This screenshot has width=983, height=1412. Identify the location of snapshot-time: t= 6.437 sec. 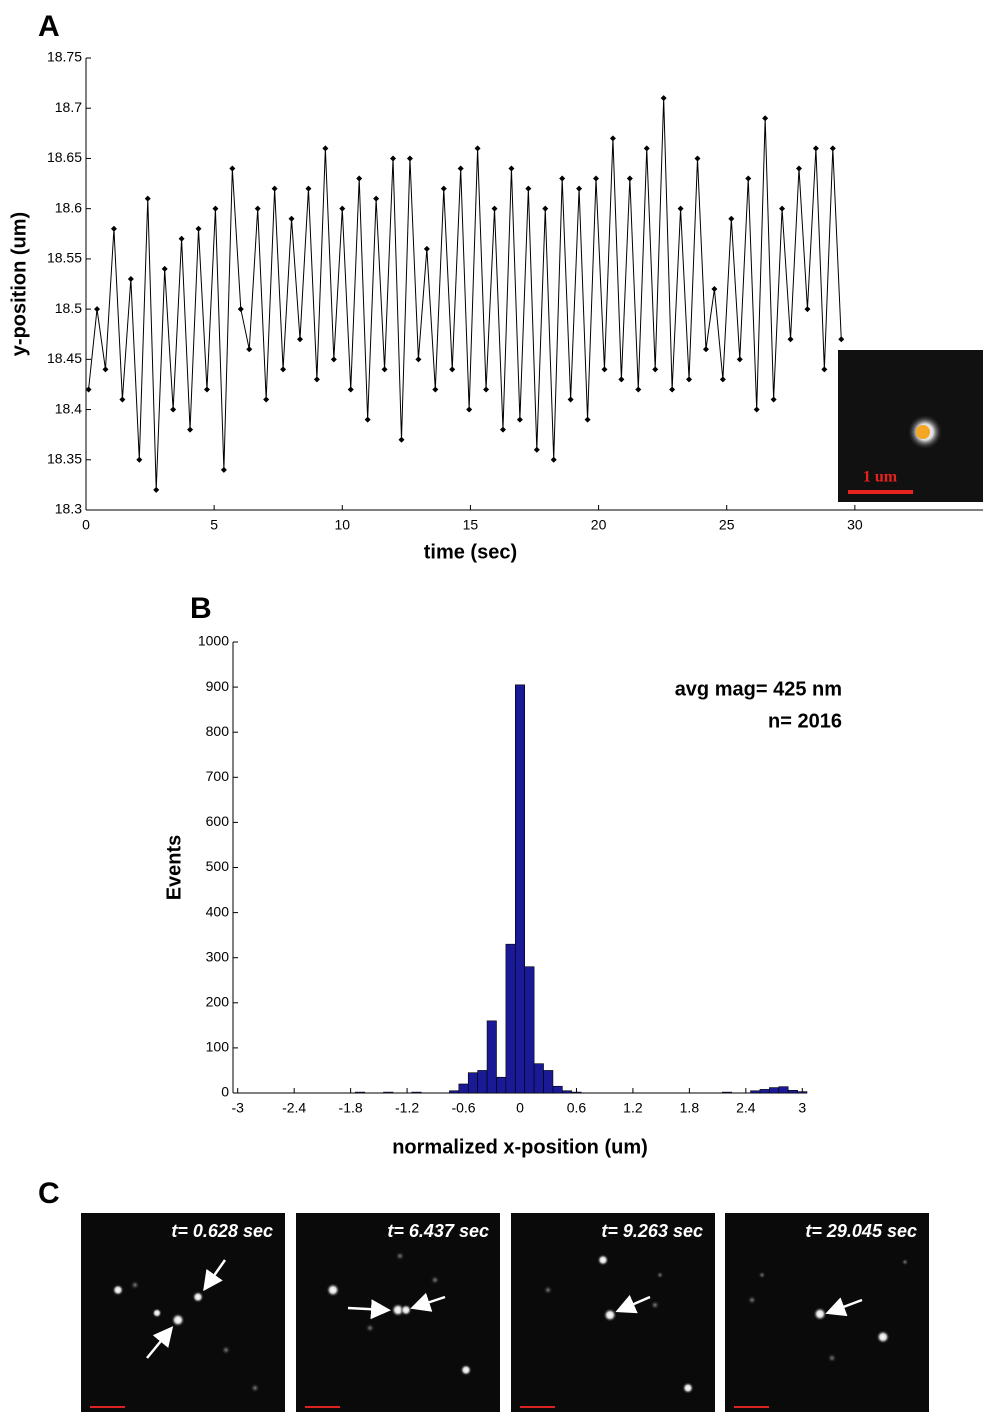
(438, 1231).